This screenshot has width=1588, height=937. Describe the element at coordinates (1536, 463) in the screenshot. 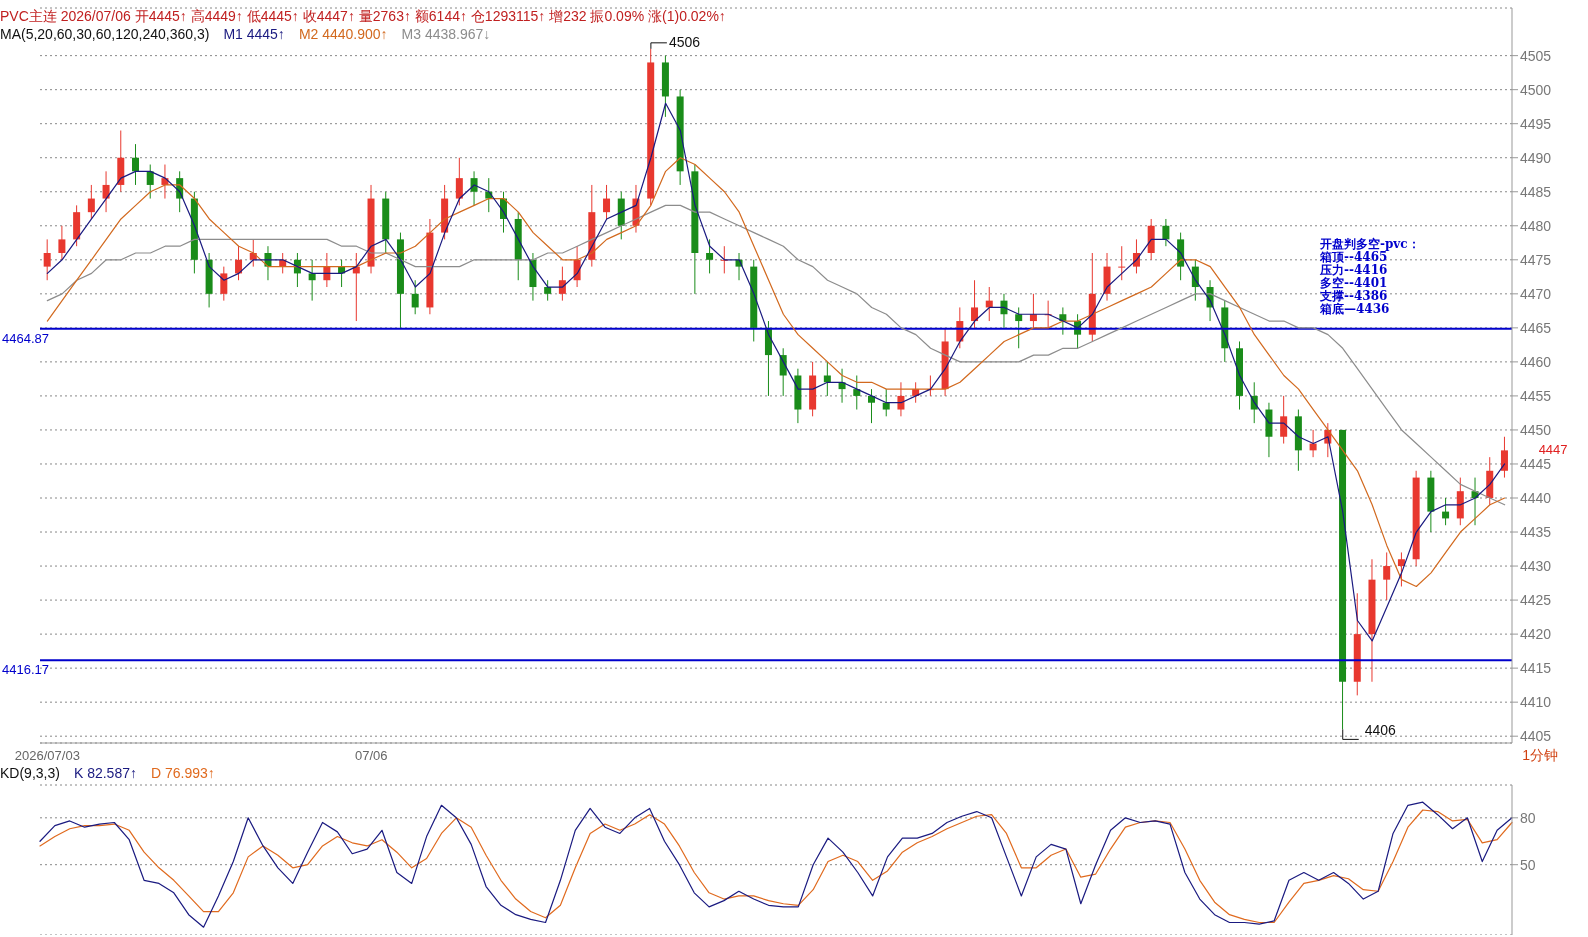

I see `y-tick-label: 4445` at that location.